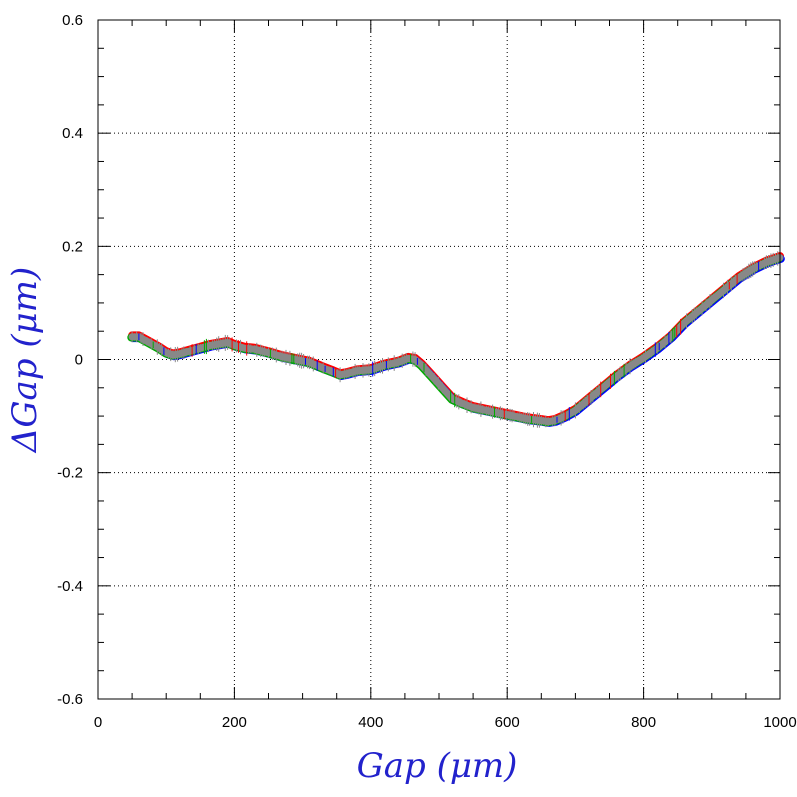  What do you see at coordinates (507, 722) in the screenshot?
I see `x-tick-label-3: 600` at bounding box center [507, 722].